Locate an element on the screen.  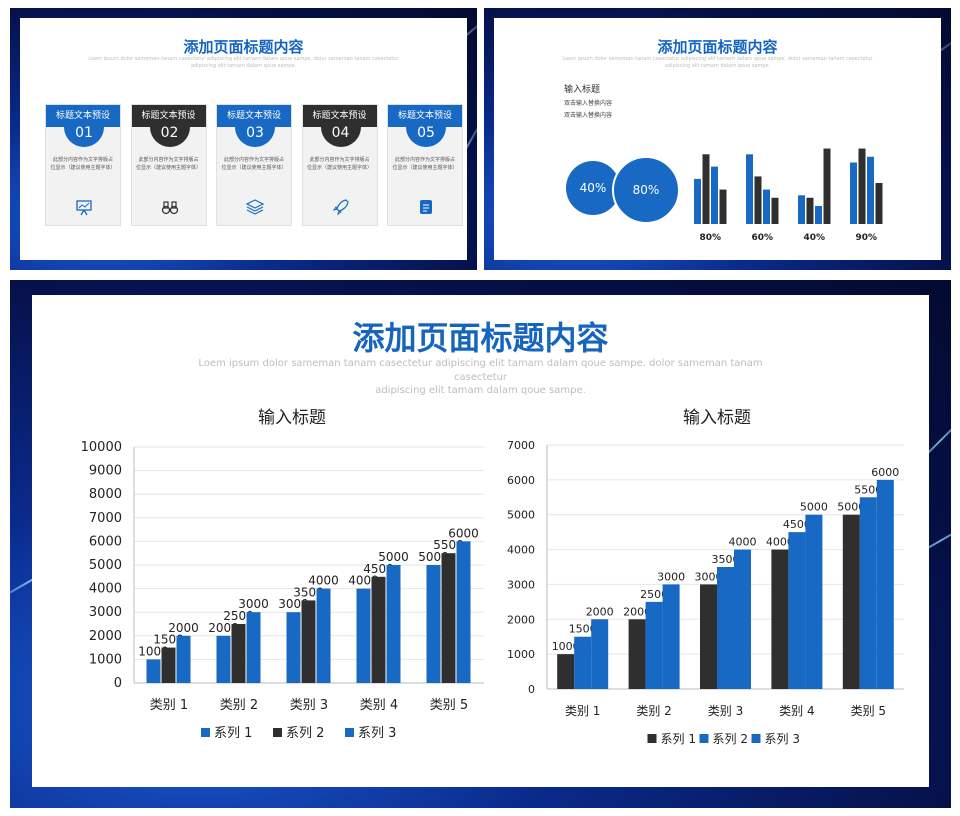
circle-small-label: 40% is located at coordinates (593, 188).